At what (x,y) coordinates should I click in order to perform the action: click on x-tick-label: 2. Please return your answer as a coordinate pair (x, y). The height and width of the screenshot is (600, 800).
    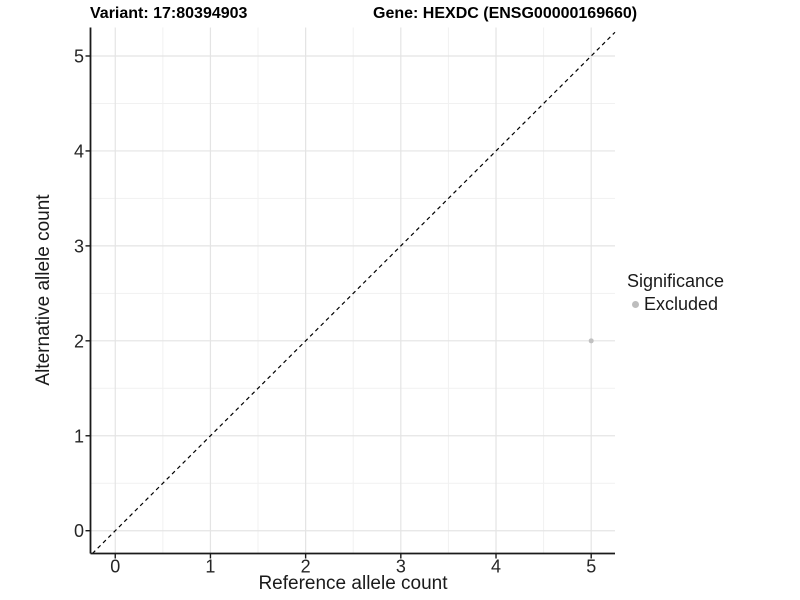
    Looking at the image, I should click on (306, 567).